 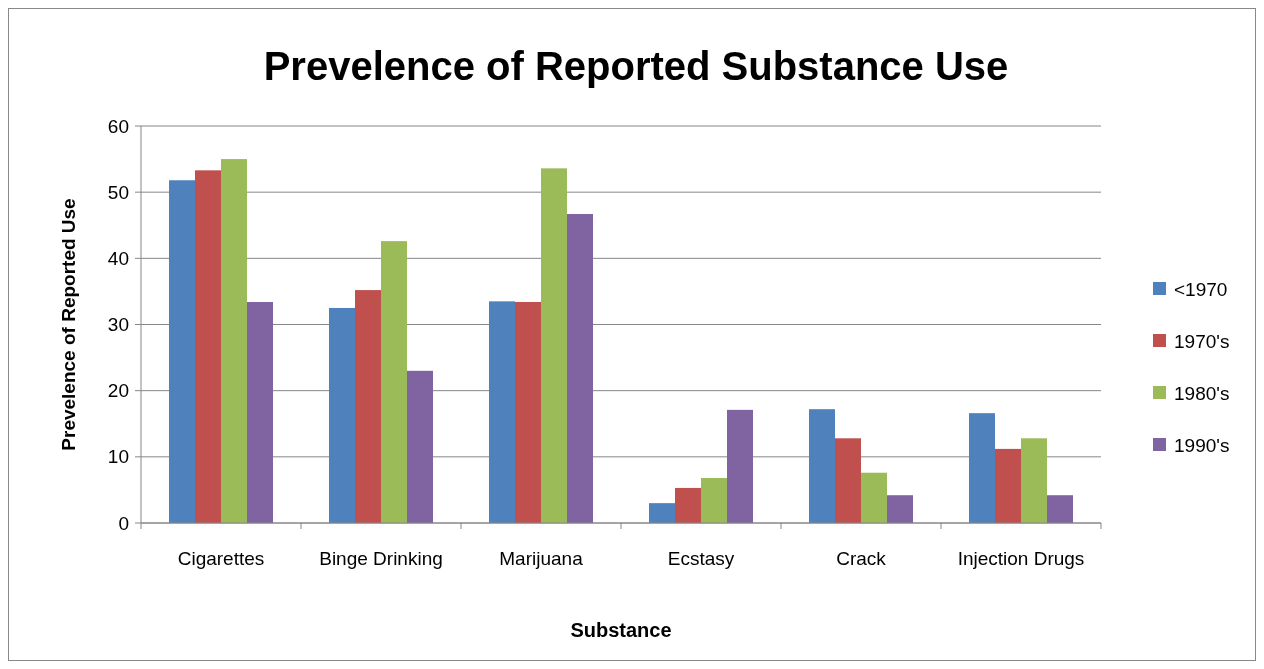 I want to click on legend-label: 1980's, so click(x=1202, y=393).